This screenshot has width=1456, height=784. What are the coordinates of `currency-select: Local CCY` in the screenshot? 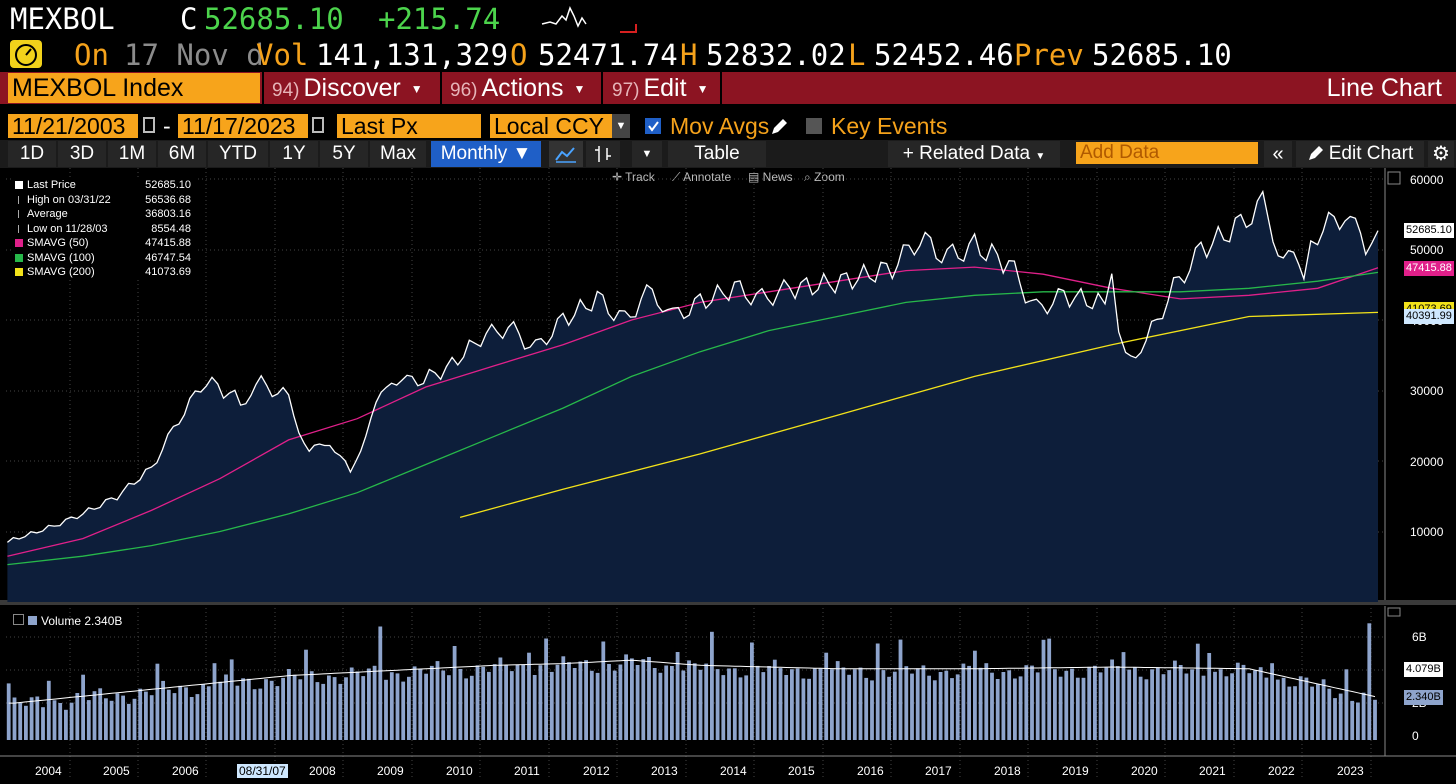 It's located at (551, 126).